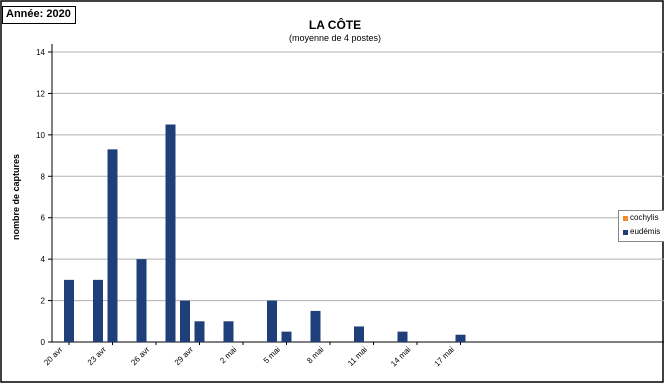 The height and width of the screenshot is (383, 664). I want to click on legend: cochylis eudémis, so click(641, 226).